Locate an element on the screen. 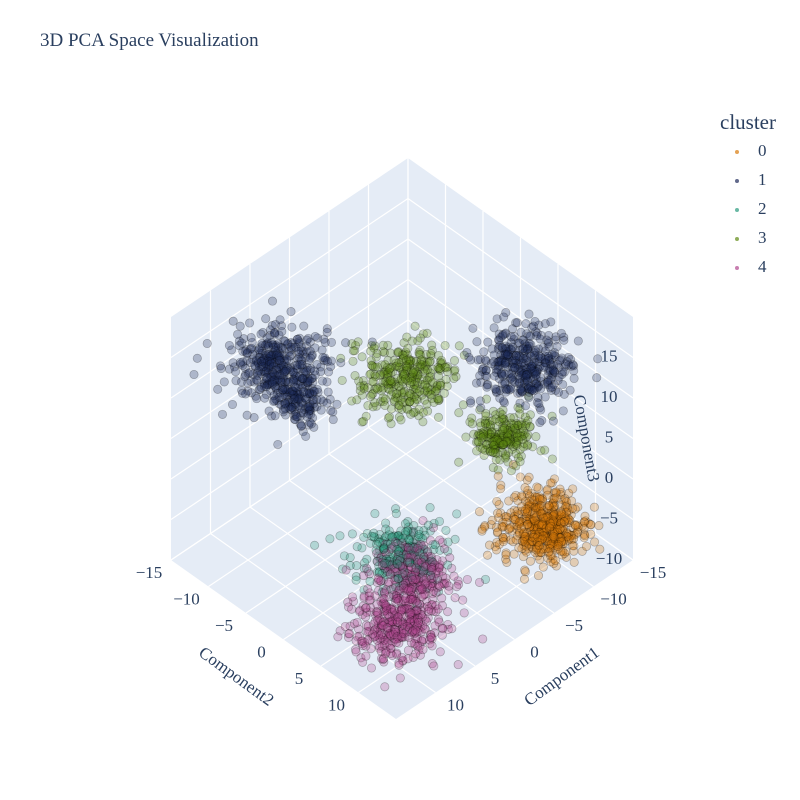 The width and height of the screenshot is (800, 800). grid-line-z-wall1 is located at coordinates (289, 399).